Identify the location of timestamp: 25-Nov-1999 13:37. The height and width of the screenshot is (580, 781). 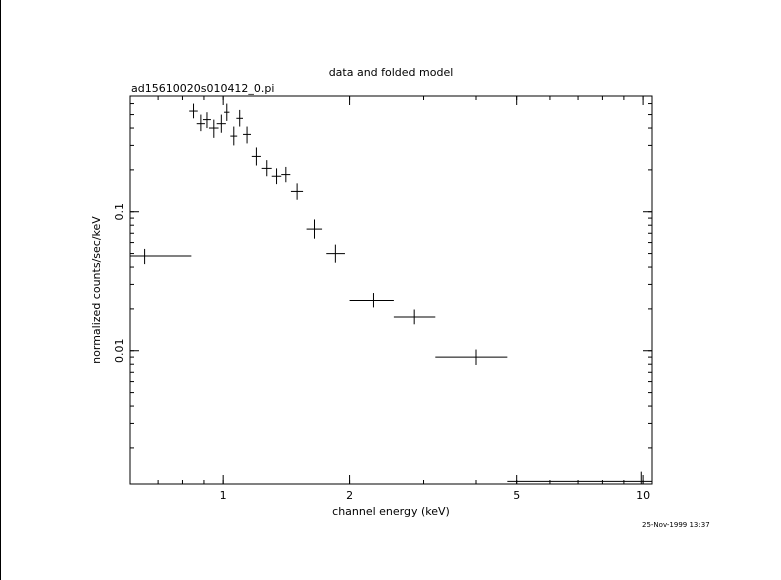
(676, 525).